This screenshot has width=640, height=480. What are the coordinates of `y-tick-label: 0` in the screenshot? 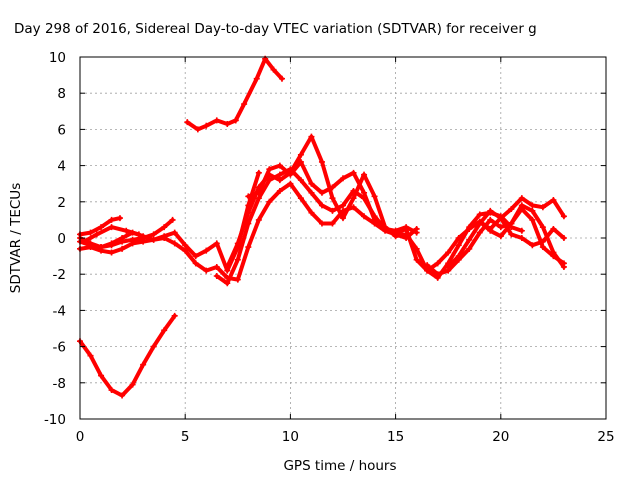 It's located at (61, 239).